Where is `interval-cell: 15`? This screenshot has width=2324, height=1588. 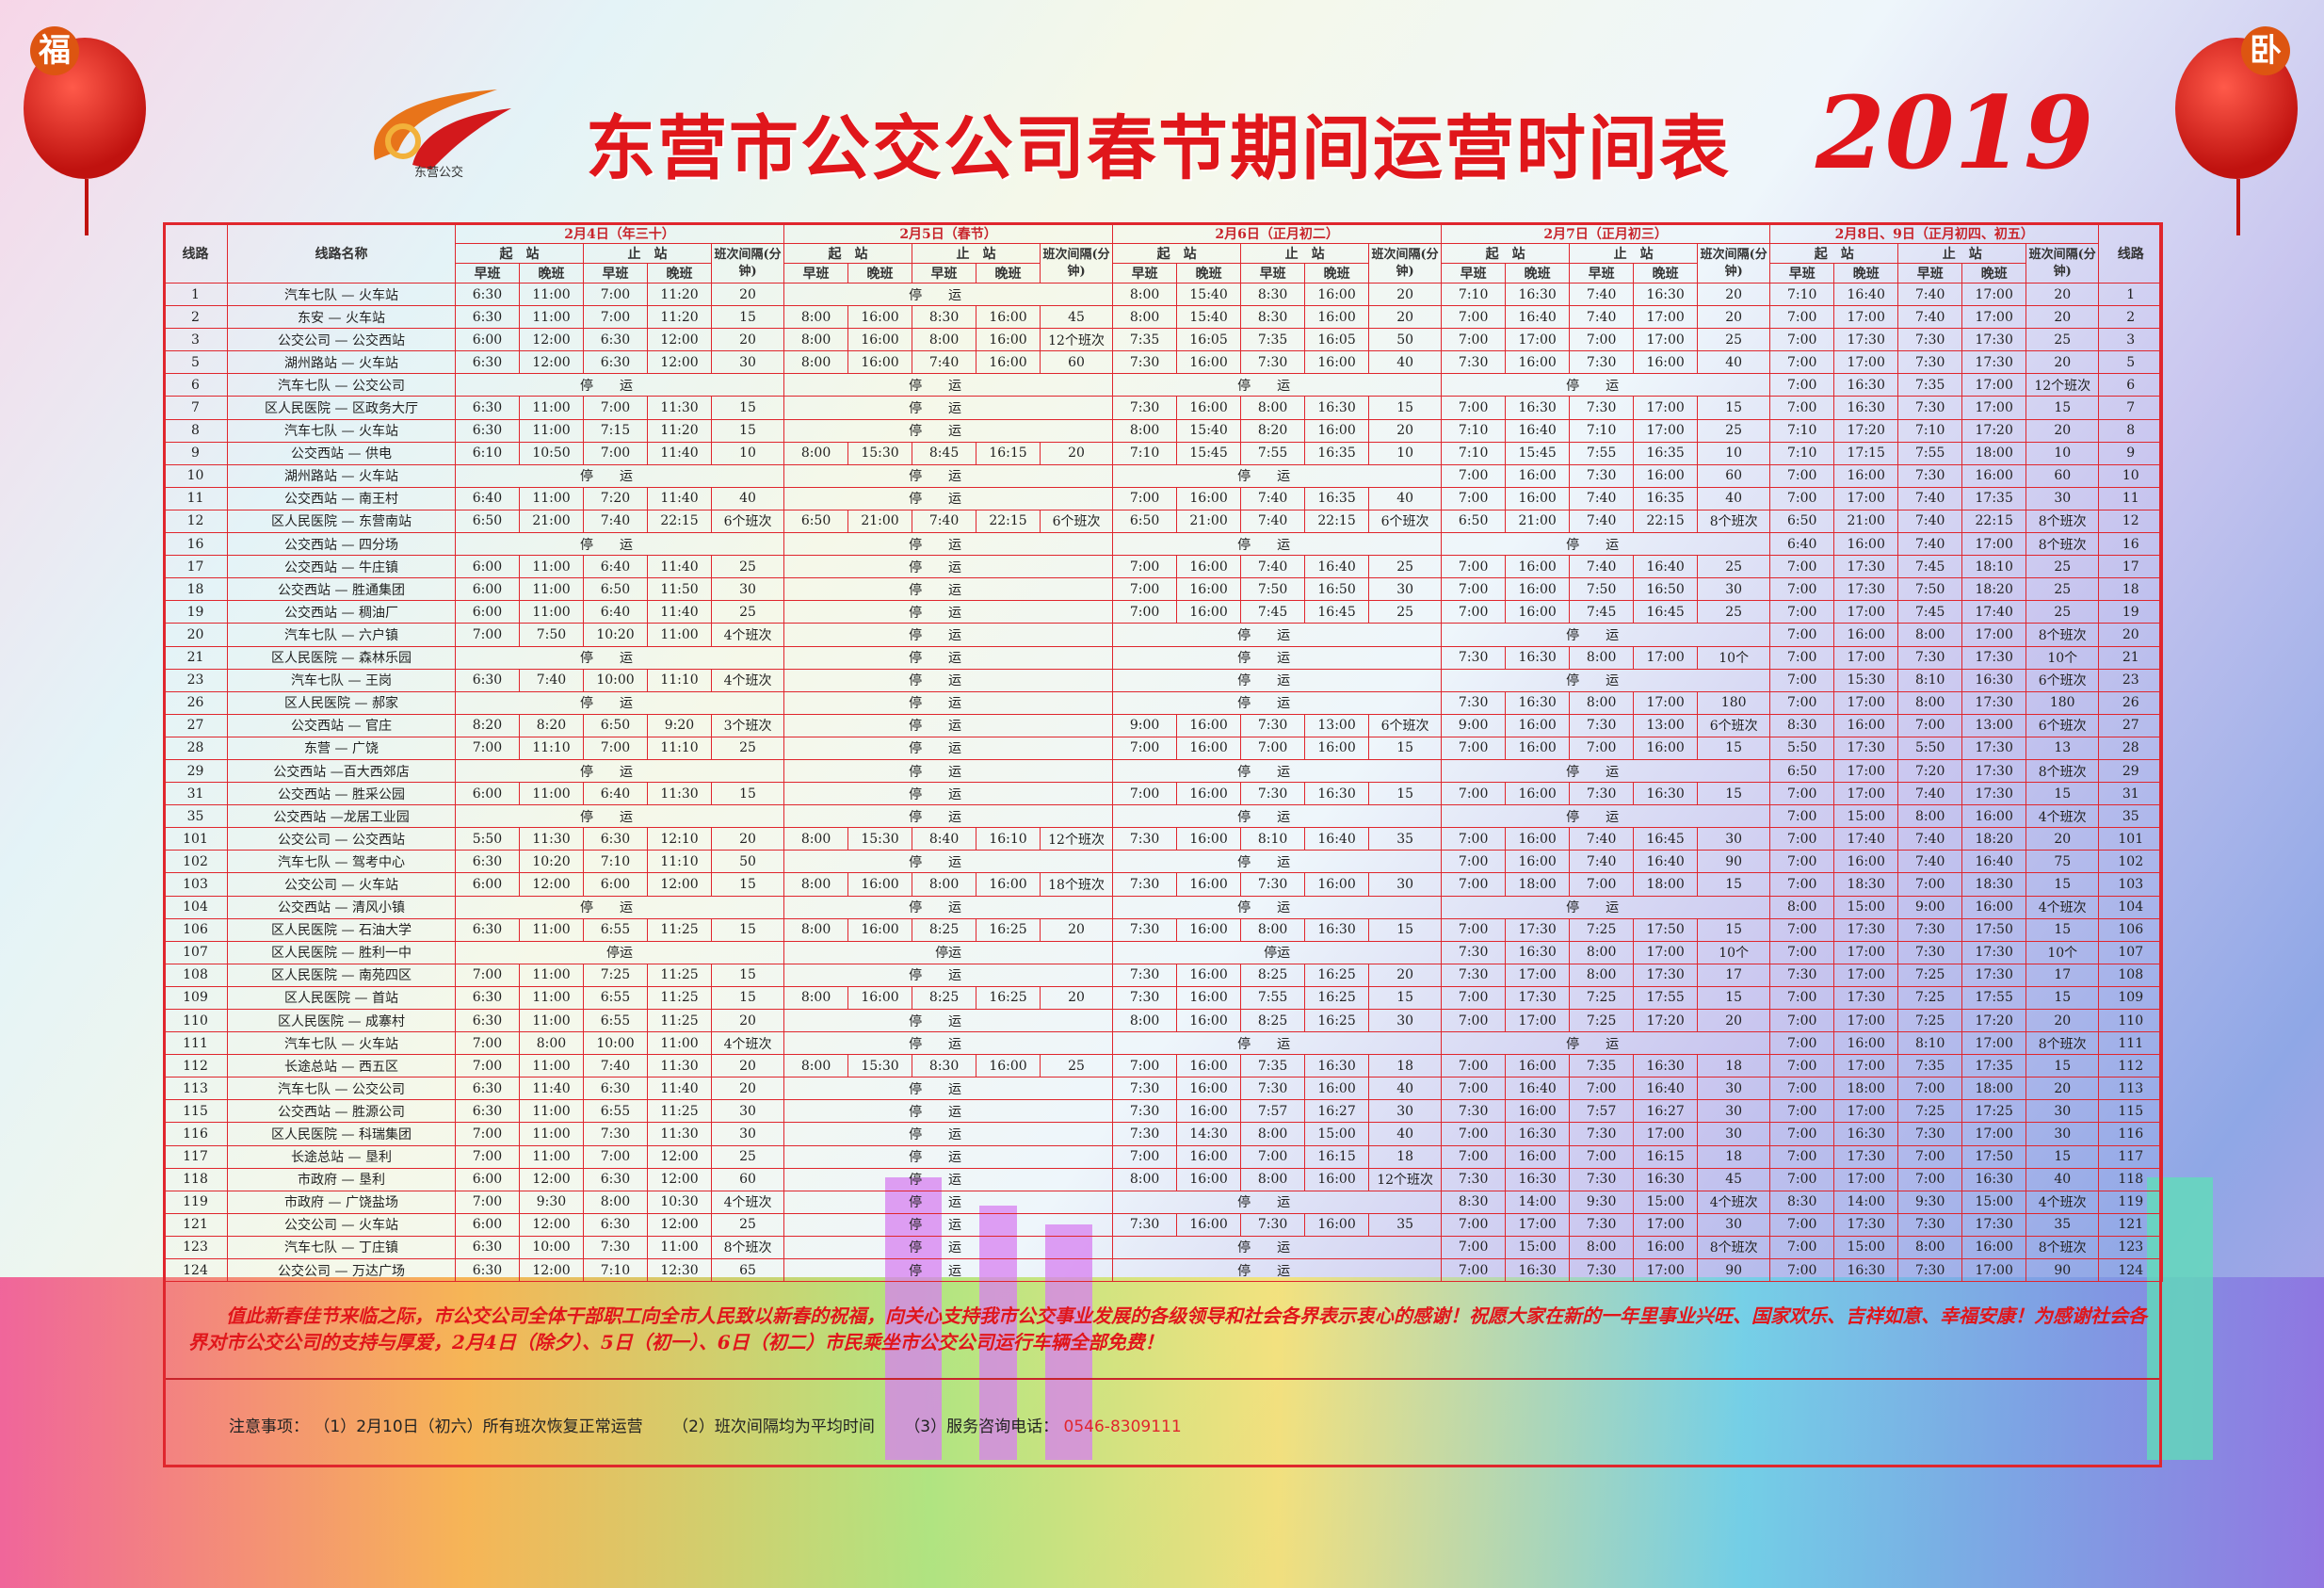 interval-cell: 15 is located at coordinates (2062, 1156).